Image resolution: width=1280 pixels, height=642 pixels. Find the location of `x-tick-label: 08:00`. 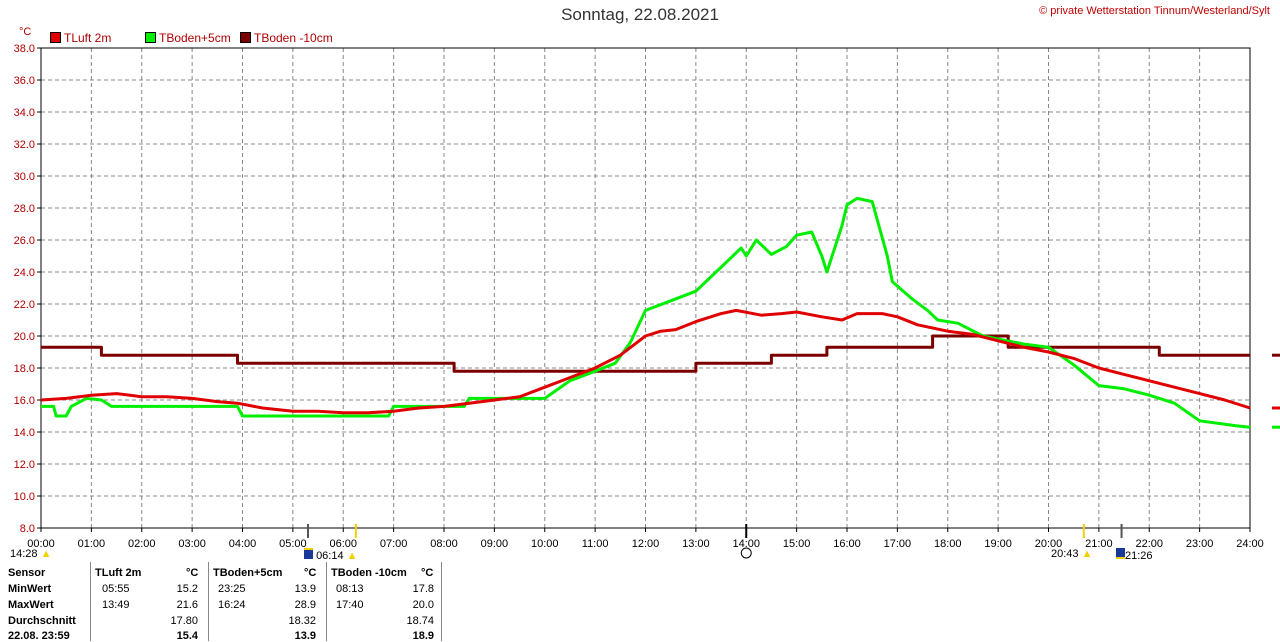

x-tick-label: 08:00 is located at coordinates (444, 544).